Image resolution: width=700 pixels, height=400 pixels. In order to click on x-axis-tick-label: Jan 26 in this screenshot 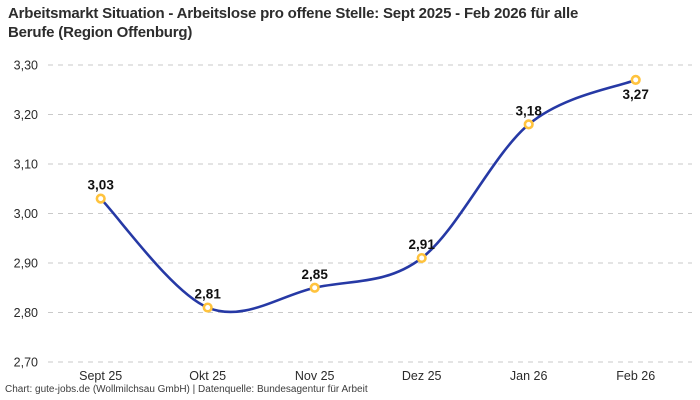, I will do `click(529, 376)`.